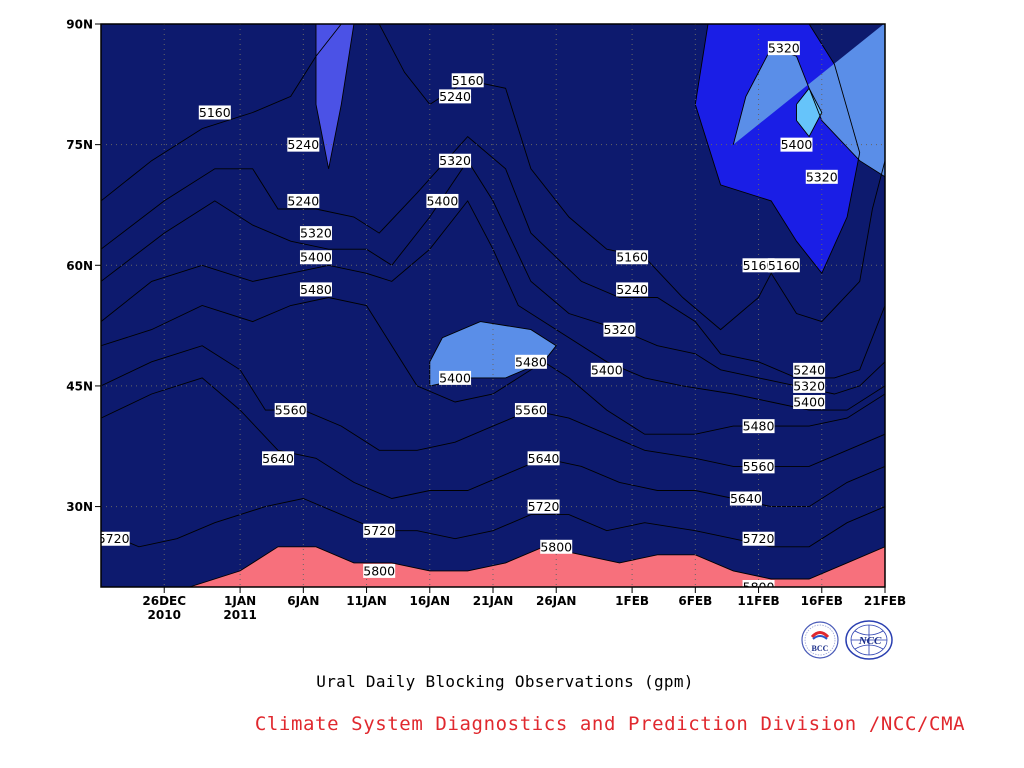  I want to click on x-tick-label: 6JAN, so click(303, 601).